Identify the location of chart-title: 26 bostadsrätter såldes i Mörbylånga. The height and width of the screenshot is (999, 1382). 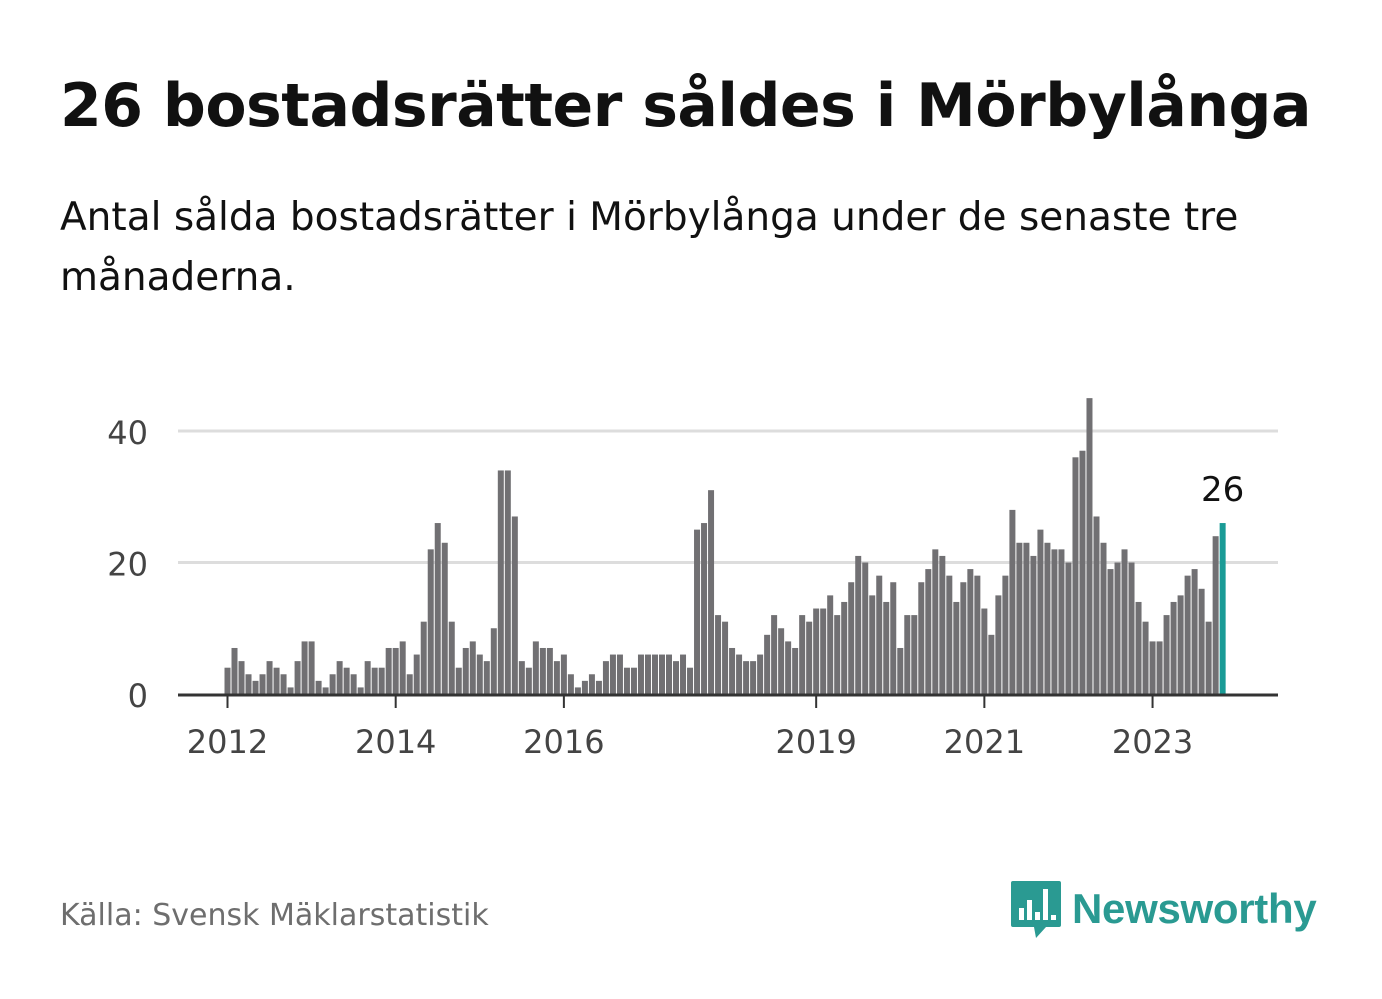
(685, 106).